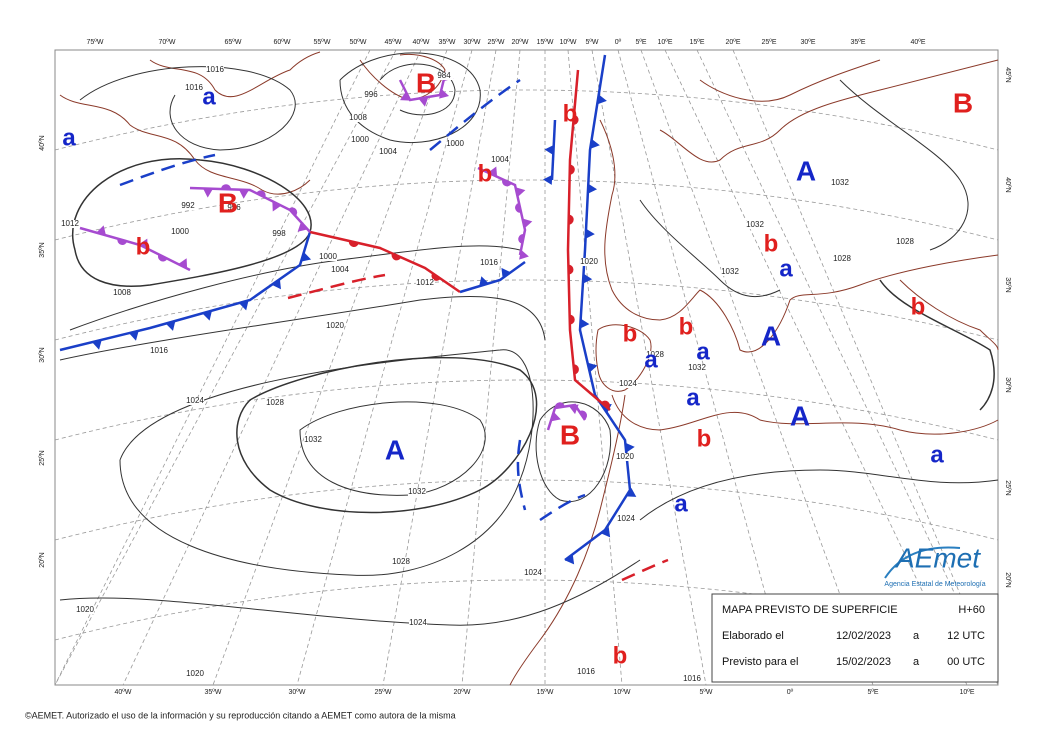 This screenshot has height=735, width=1050. Describe the element at coordinates (496, 42) in the screenshot. I see `top-lon-label: 25ºW` at that location.